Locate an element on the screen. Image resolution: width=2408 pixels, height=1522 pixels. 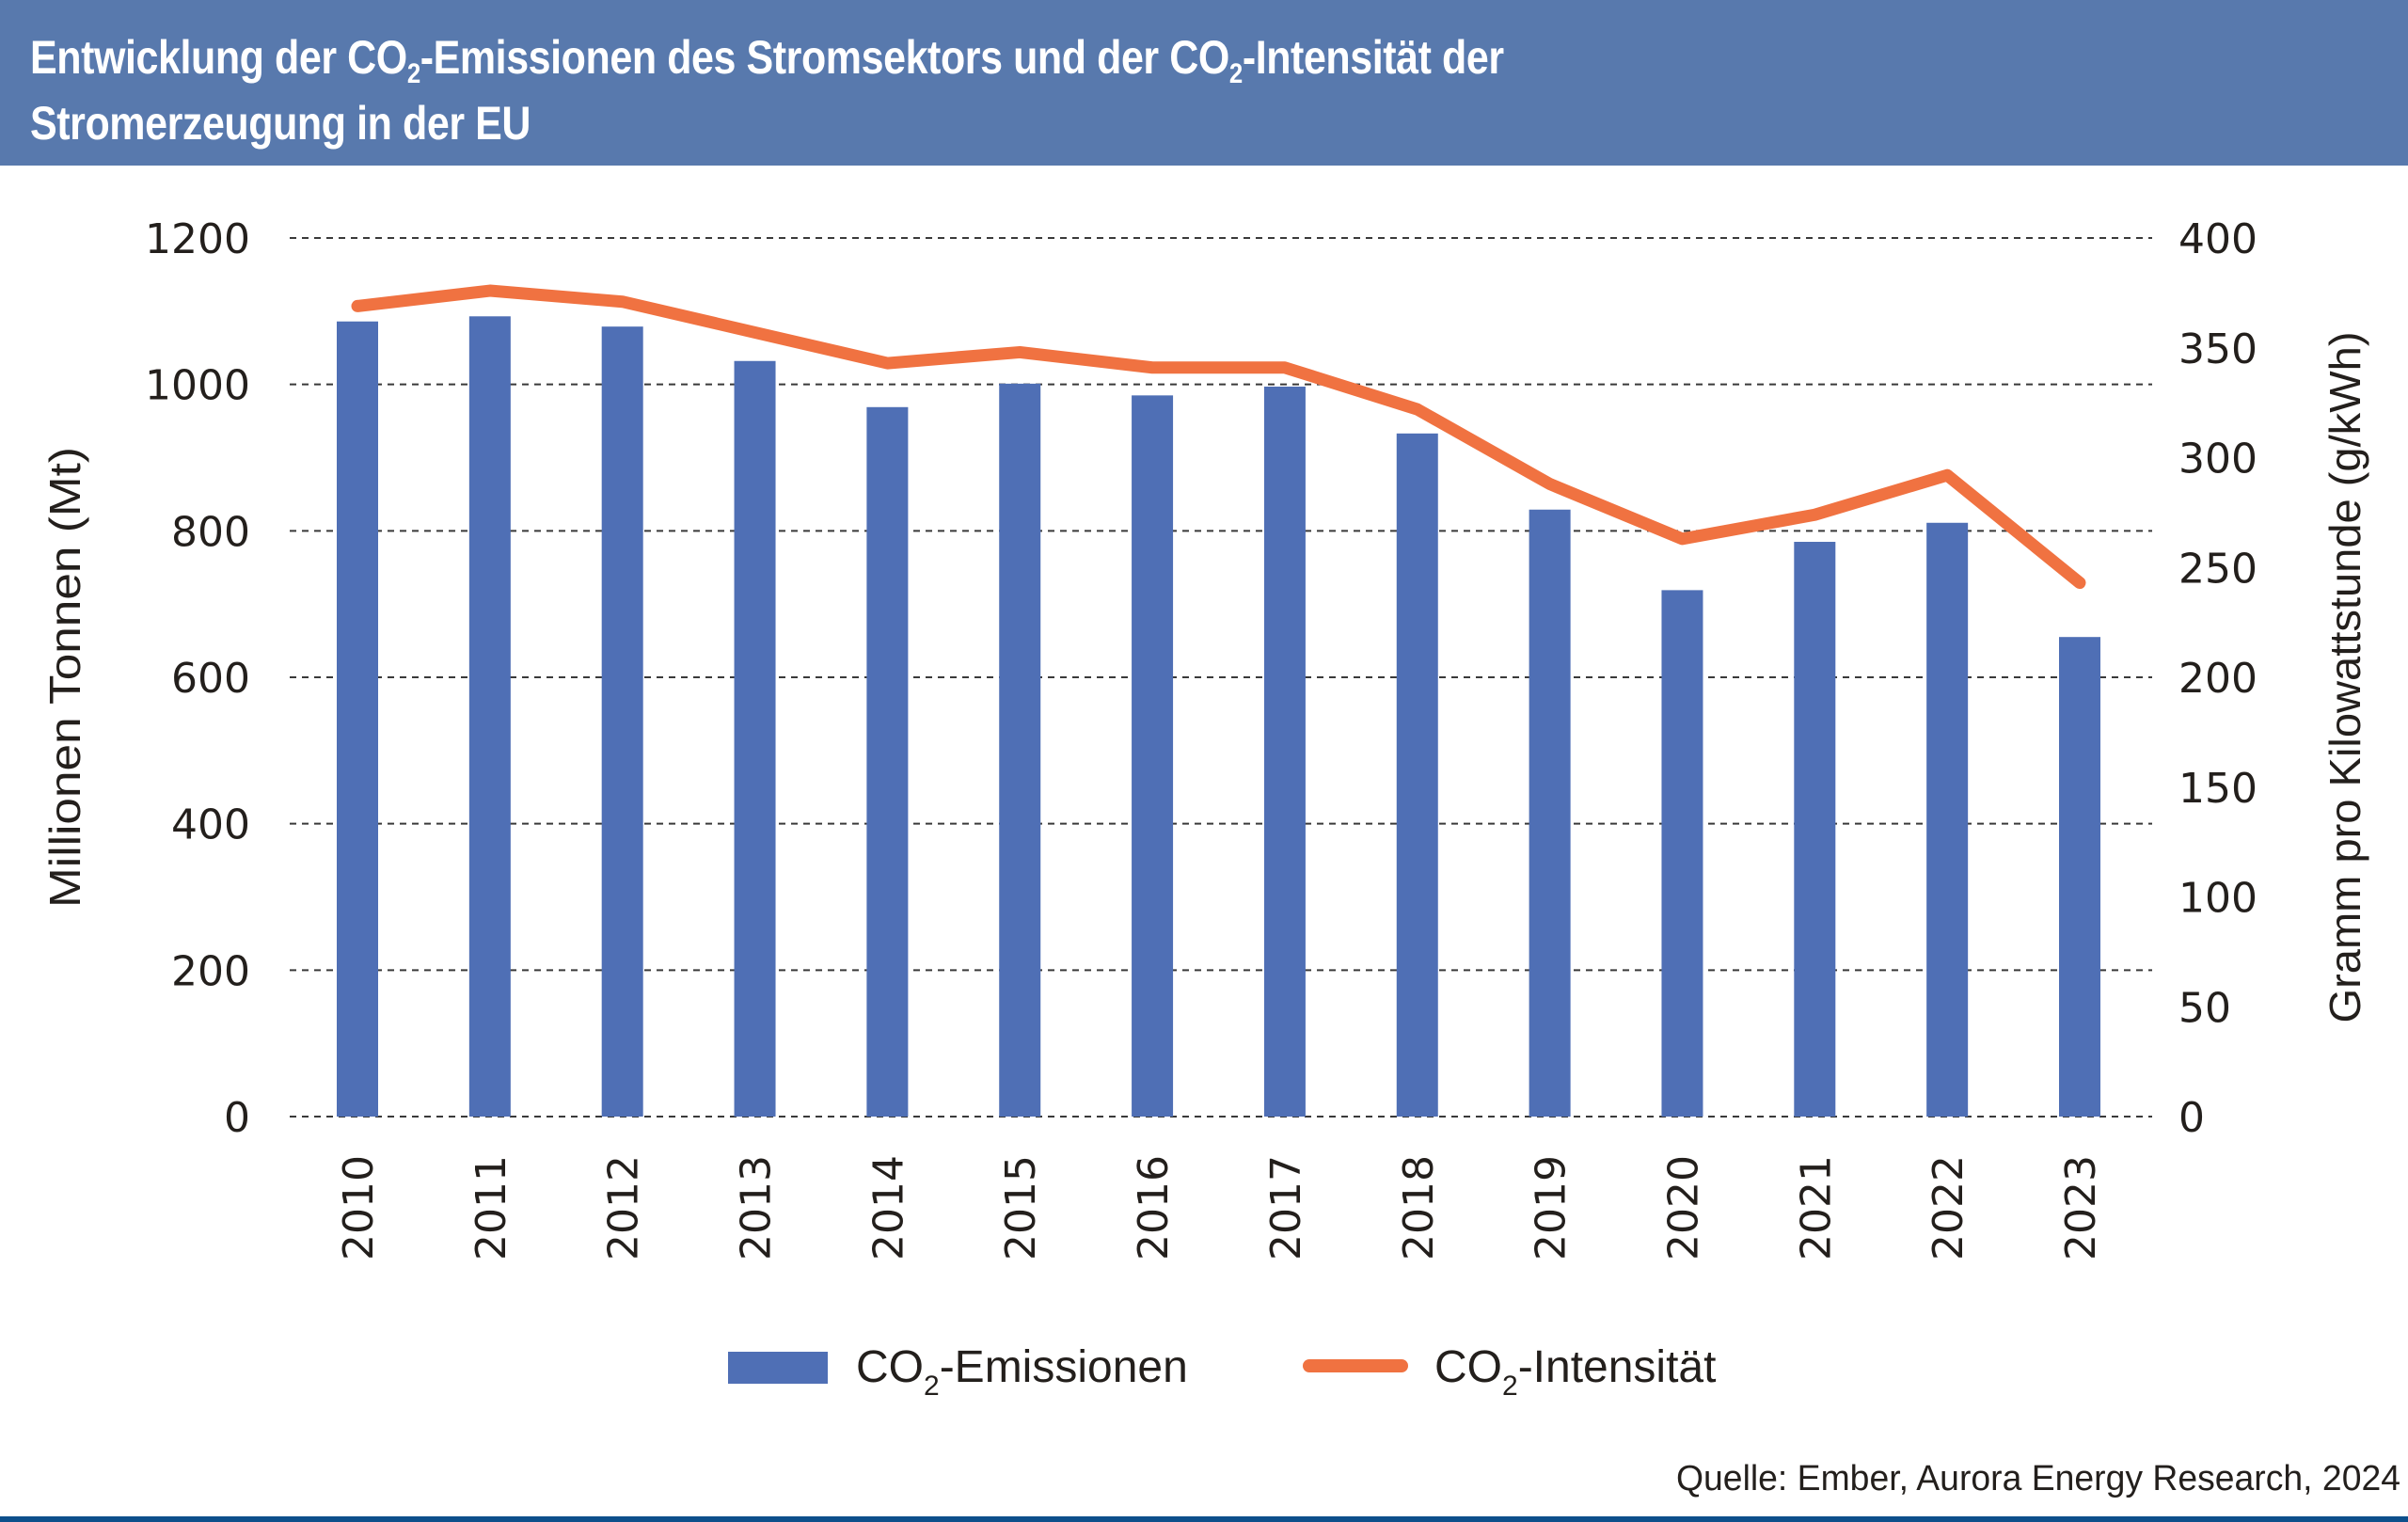
right-axis-title: Gramm pro Kilowattstunde (g/kWh) is located at coordinates (2345, 677).